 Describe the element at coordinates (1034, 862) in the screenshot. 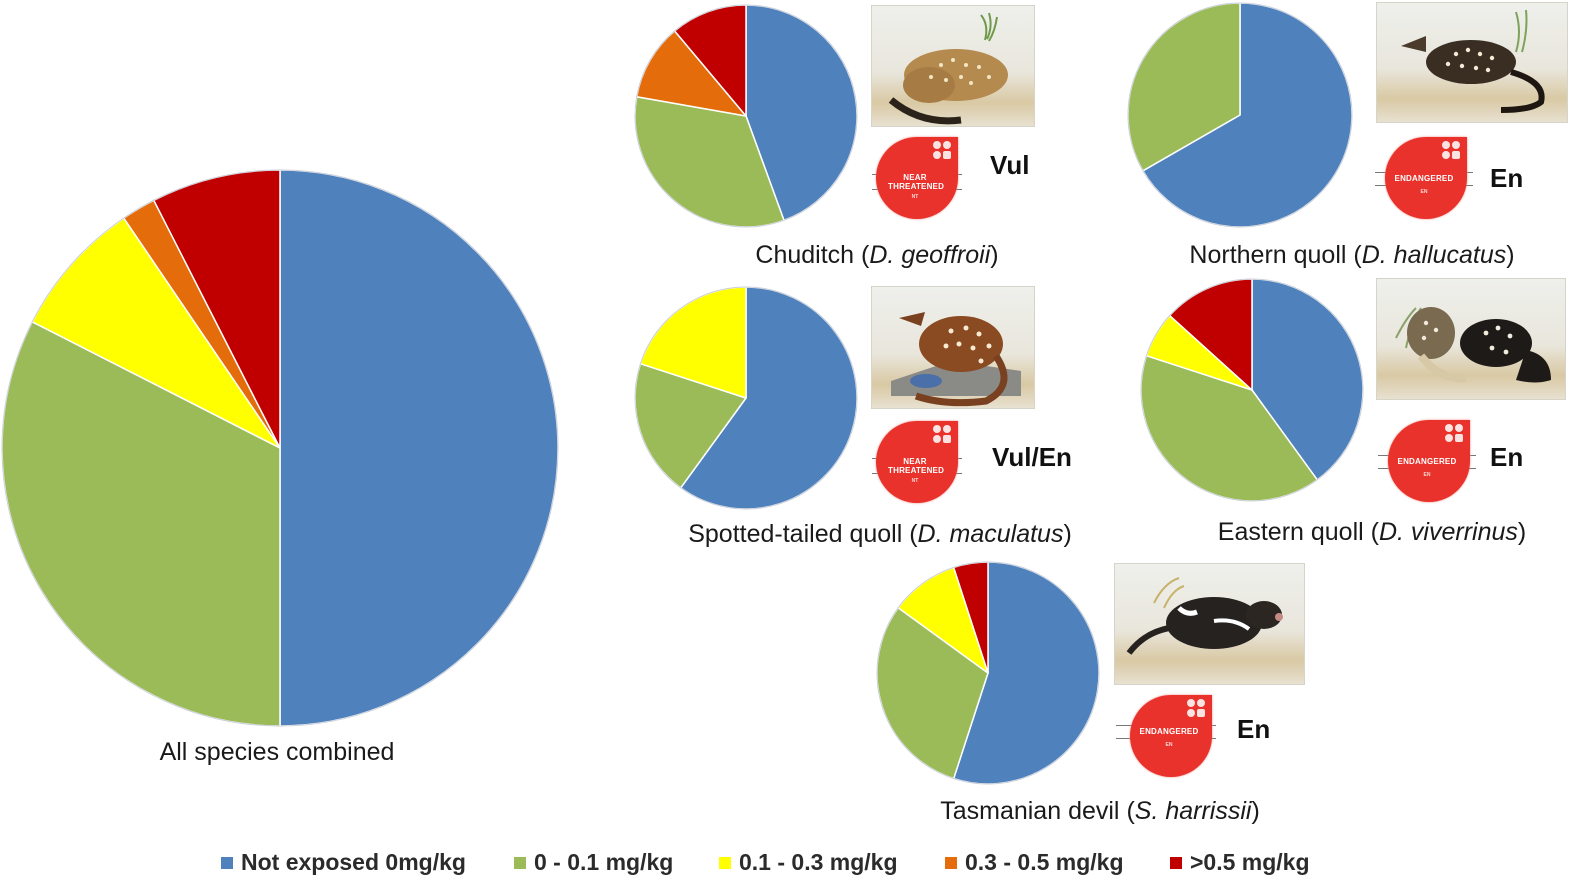

I see `legend-item-0.3-0.5: 0.3 - 0.5 mg/kg` at that location.